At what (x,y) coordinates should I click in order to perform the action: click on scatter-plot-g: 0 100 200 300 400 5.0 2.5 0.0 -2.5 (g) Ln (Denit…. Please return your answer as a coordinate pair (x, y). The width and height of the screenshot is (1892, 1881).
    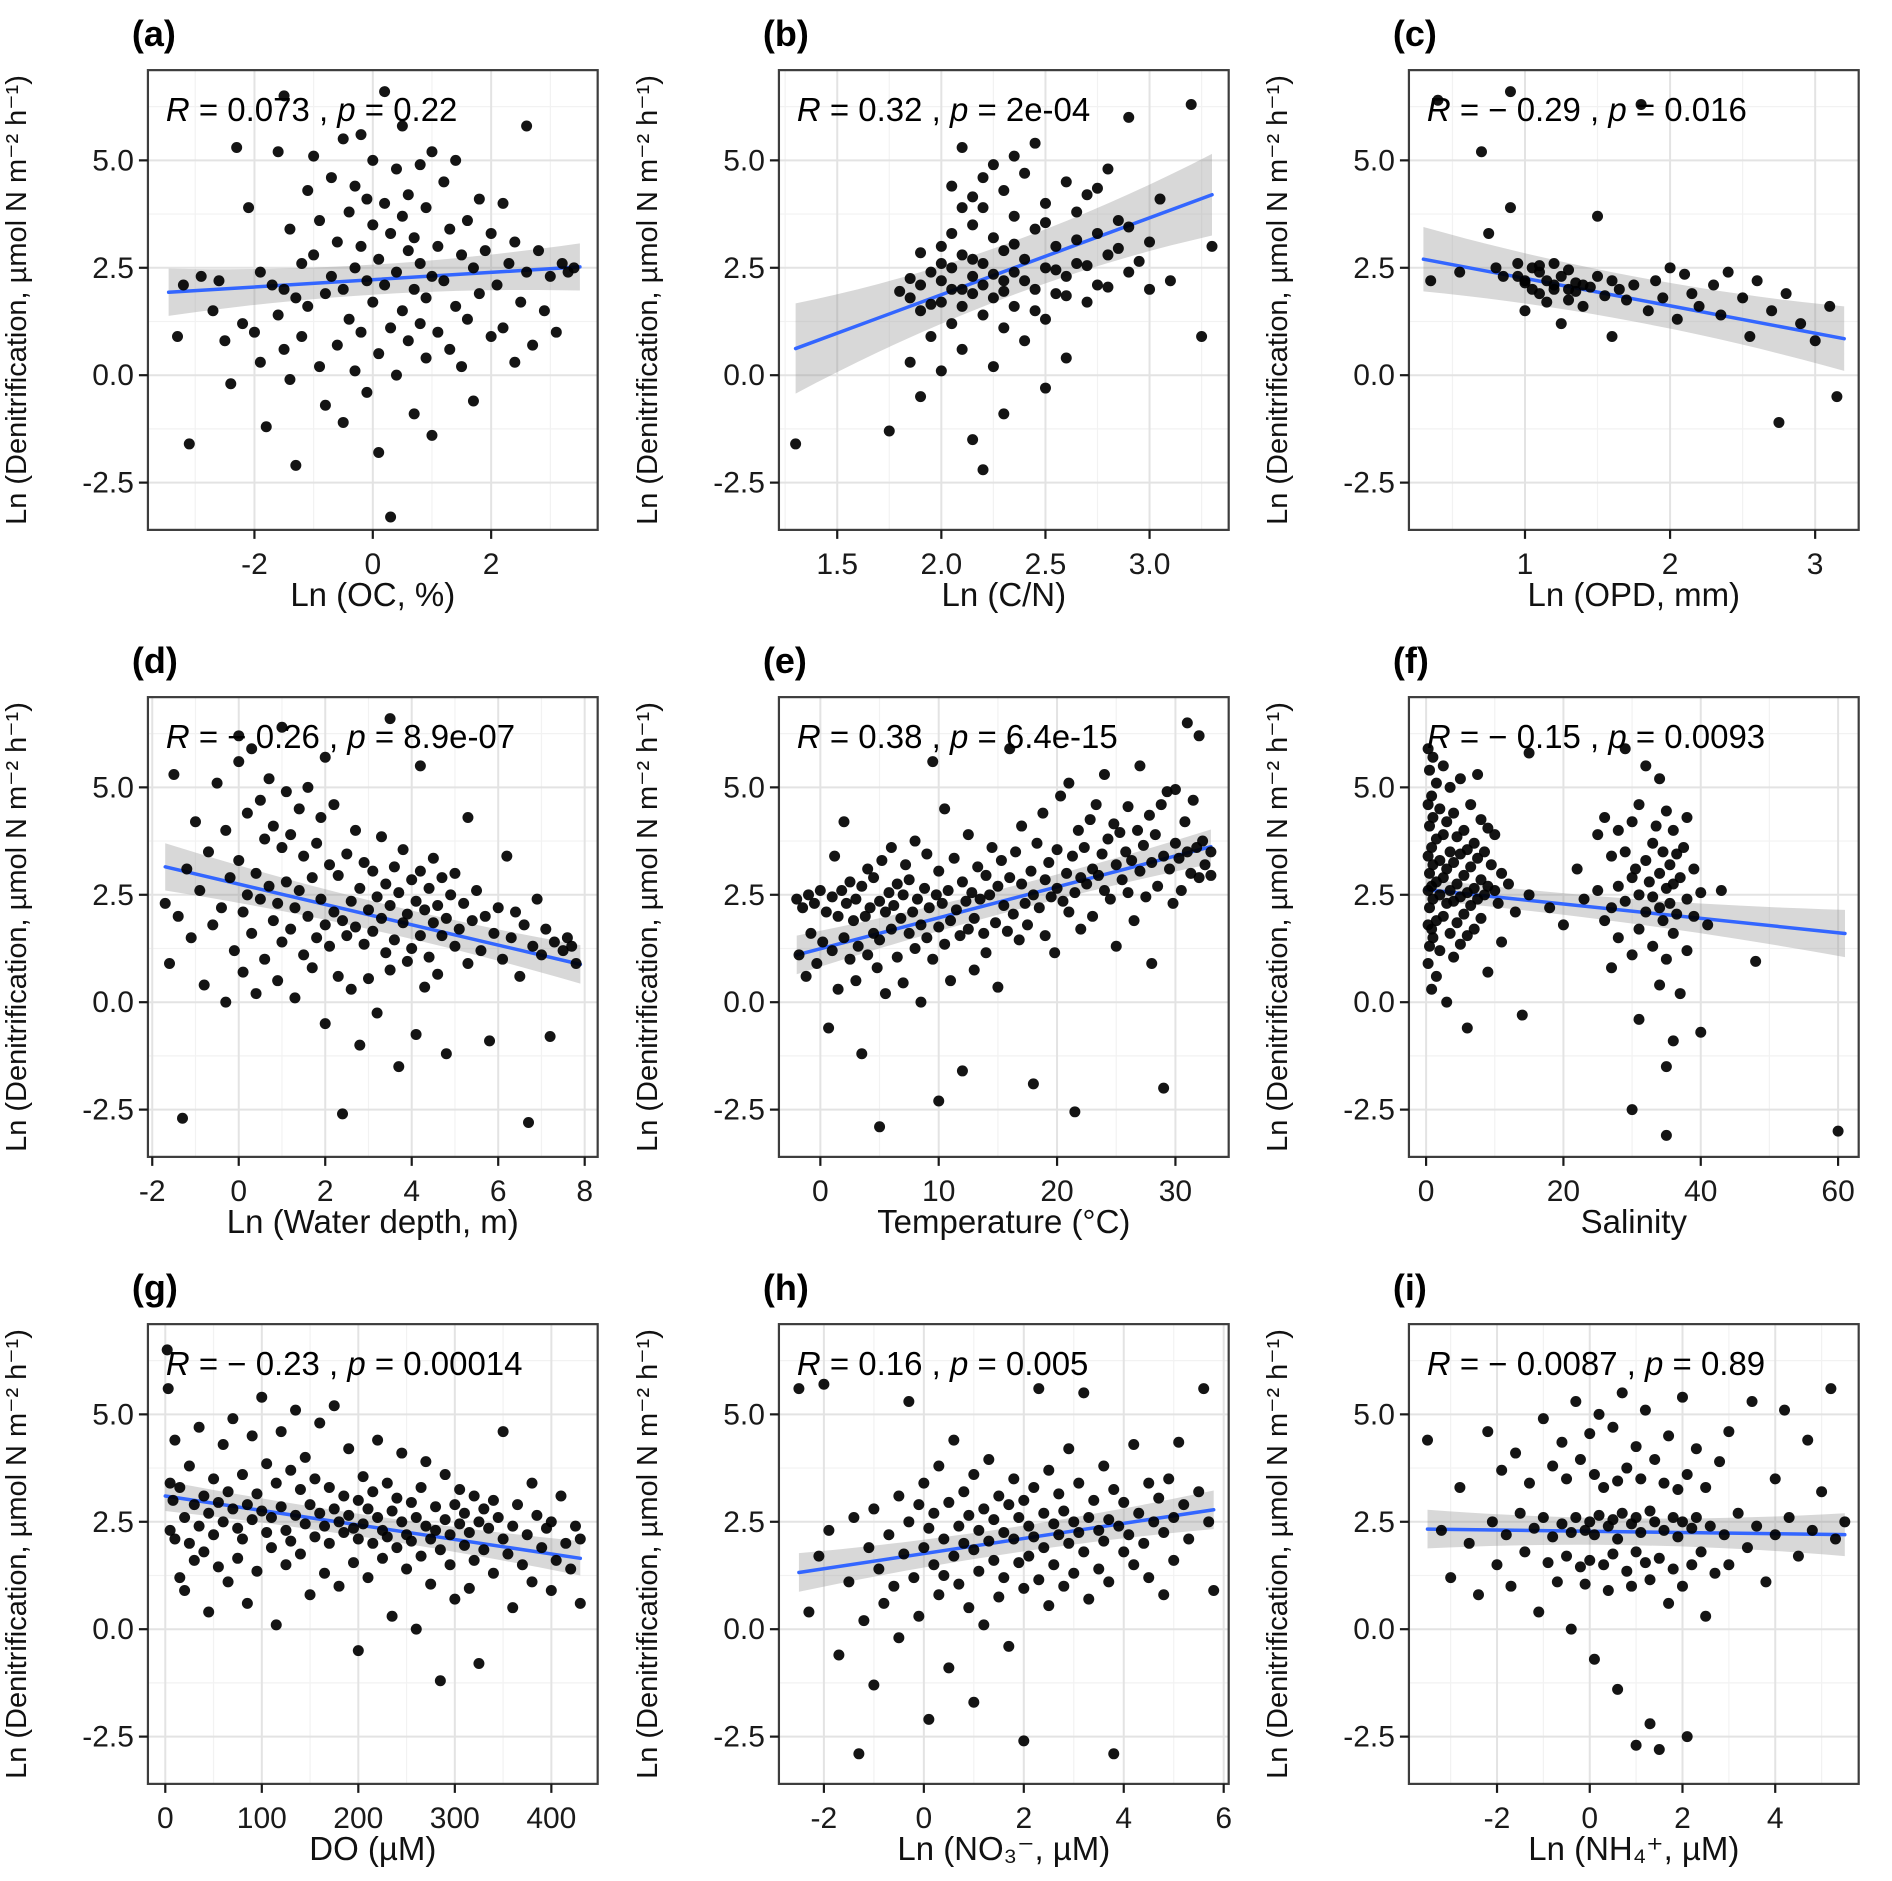
    Looking at the image, I should click on (300, 1567).